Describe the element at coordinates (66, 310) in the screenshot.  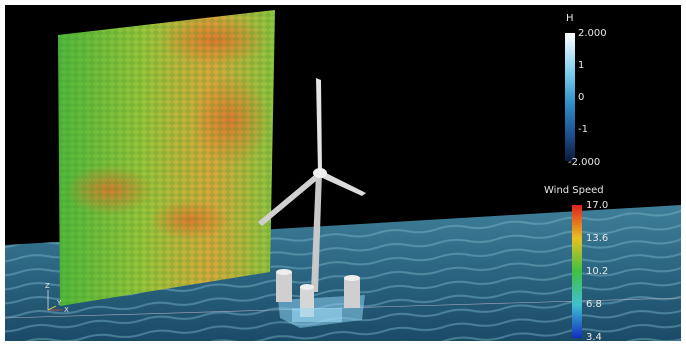
I see `axis-label: X` at that location.